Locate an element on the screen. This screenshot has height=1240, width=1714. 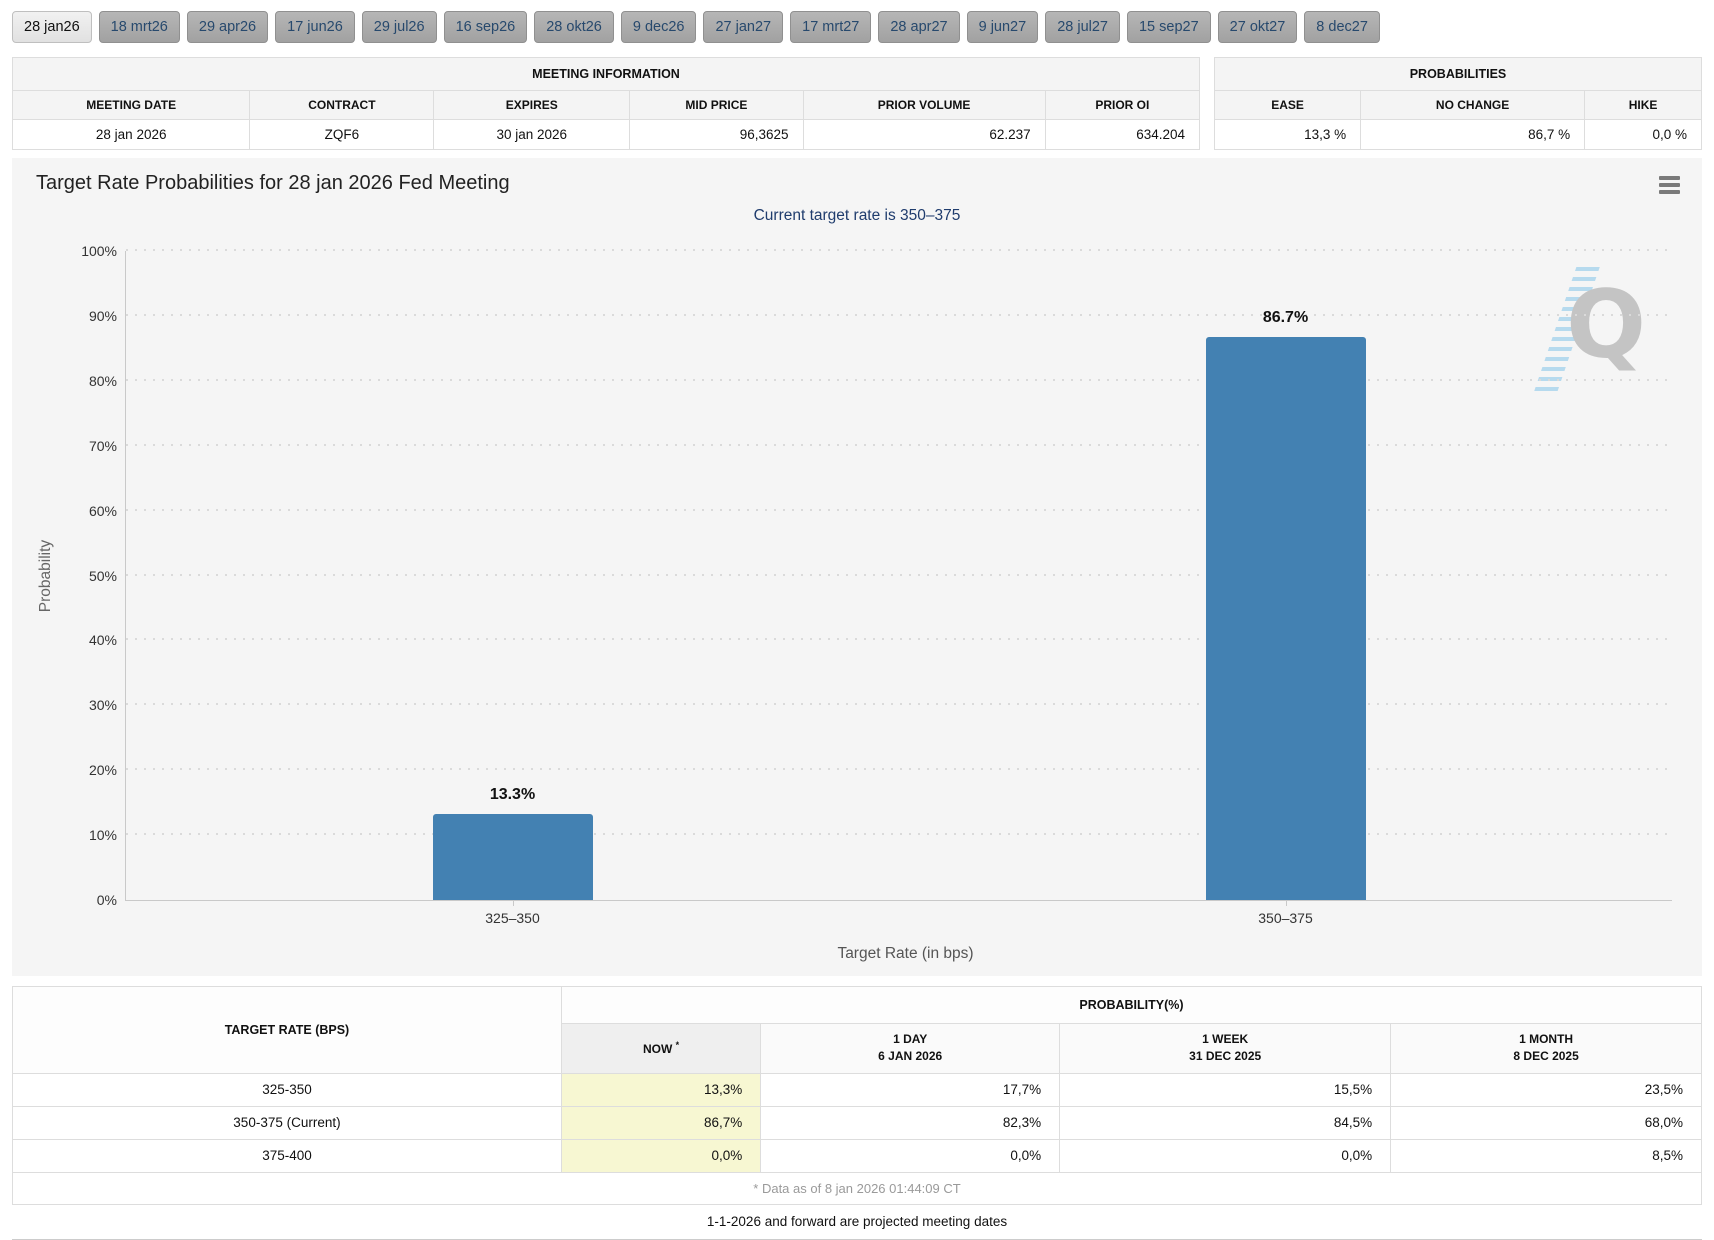
prob-value-1-4: 68,0% is located at coordinates (1546, 1122).